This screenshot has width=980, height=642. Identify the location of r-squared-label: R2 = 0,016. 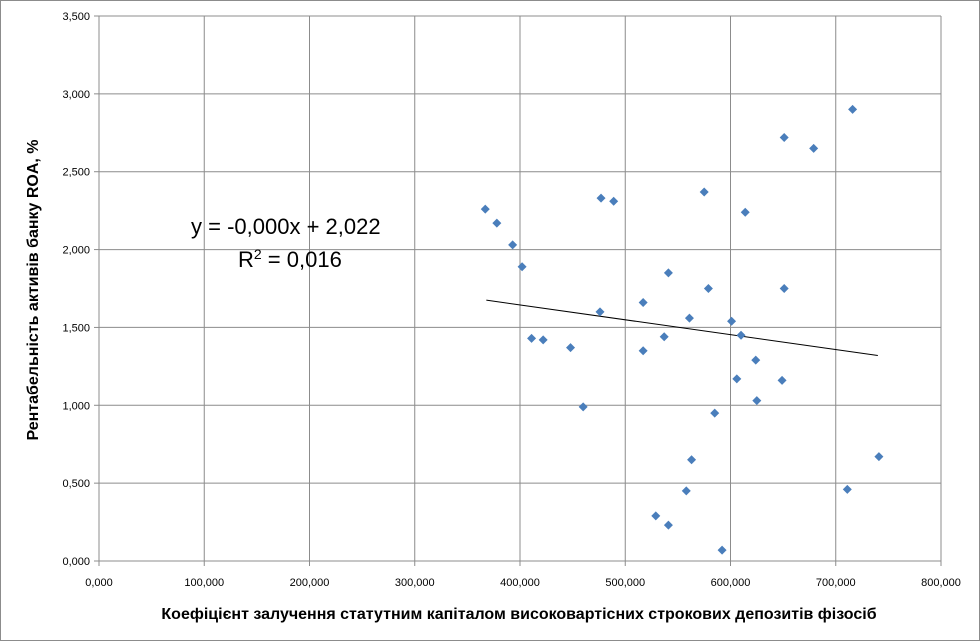
(290, 259).